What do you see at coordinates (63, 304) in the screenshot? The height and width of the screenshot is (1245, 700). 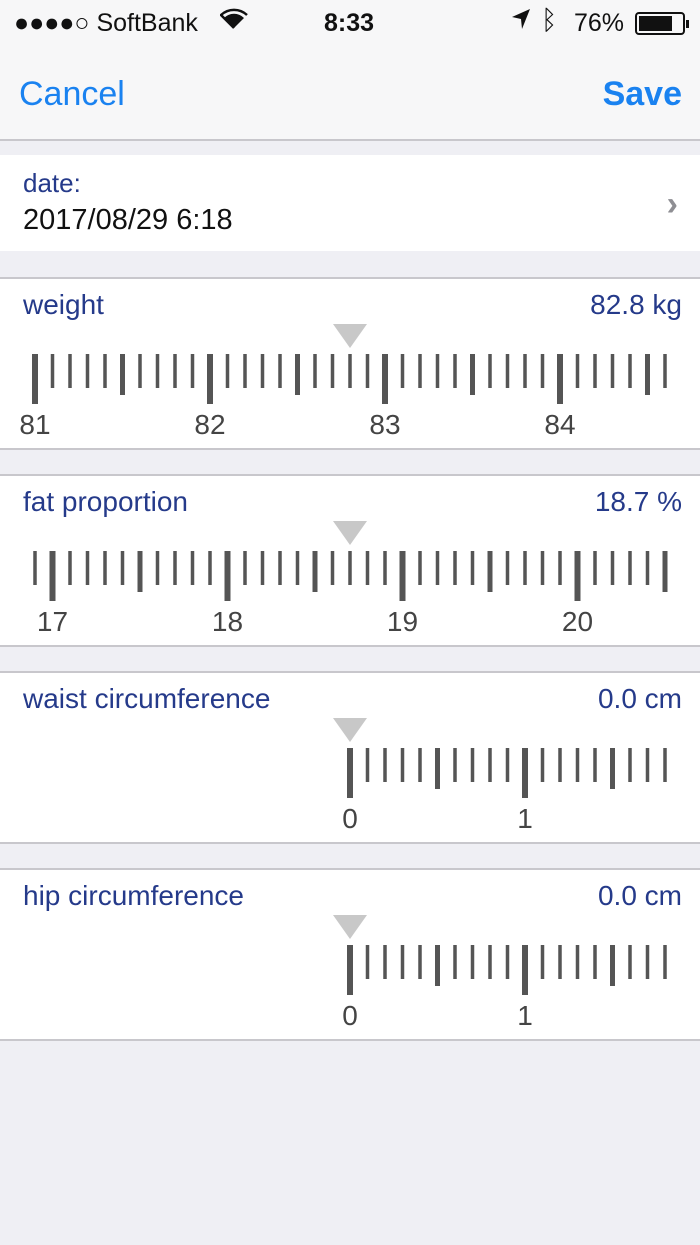 I see `measurement-label: weight` at bounding box center [63, 304].